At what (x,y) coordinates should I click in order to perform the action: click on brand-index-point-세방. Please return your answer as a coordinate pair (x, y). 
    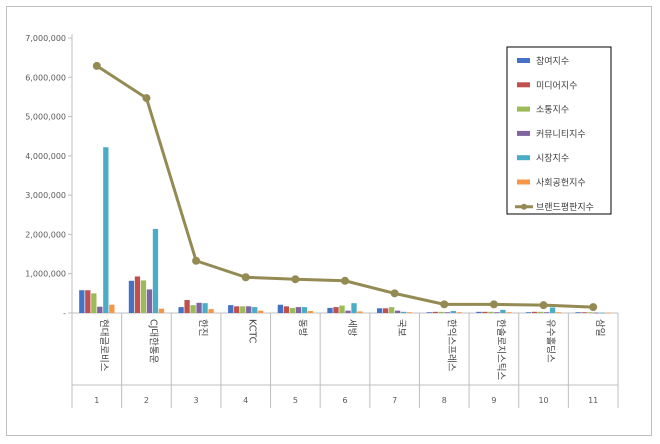
    Looking at the image, I should click on (345, 280).